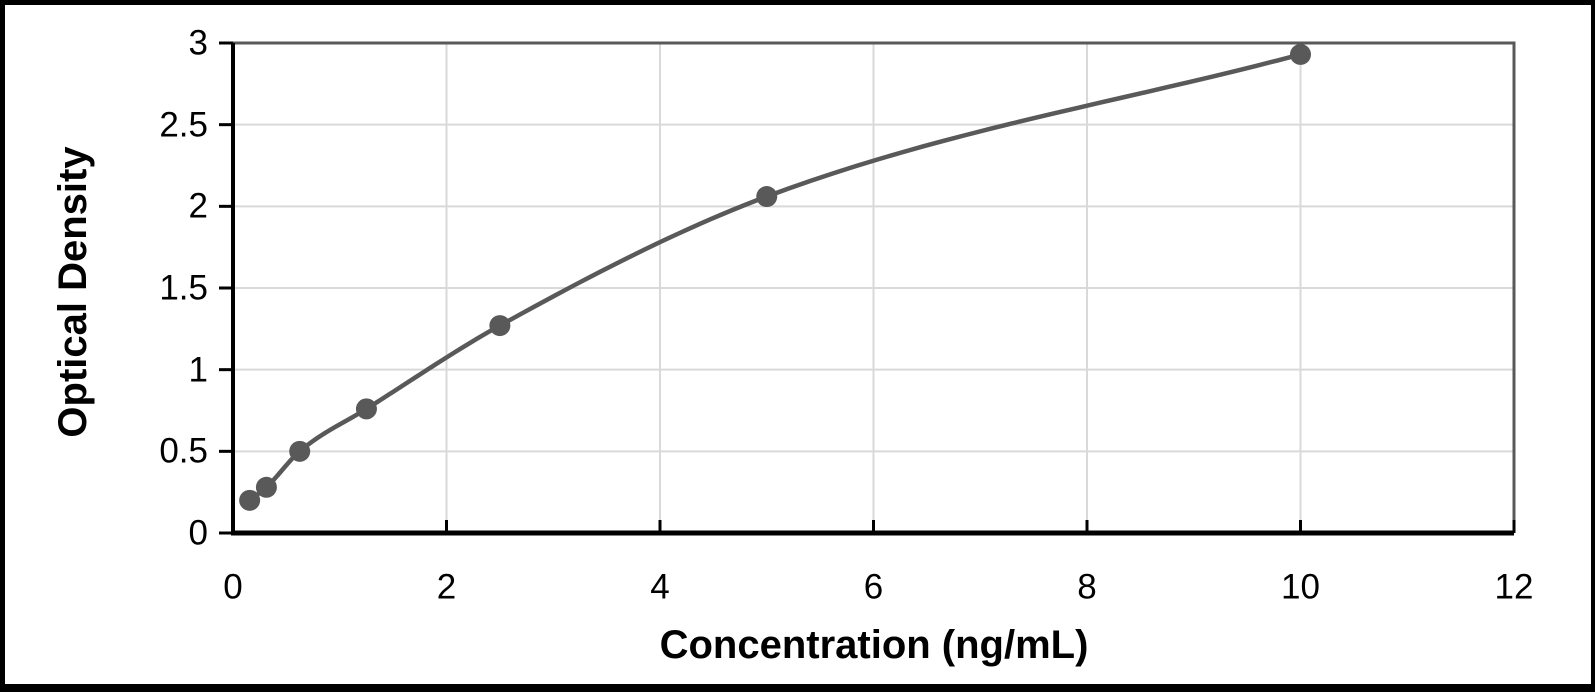 The image size is (1595, 692). I want to click on y-tick-label: 2, so click(198, 206).